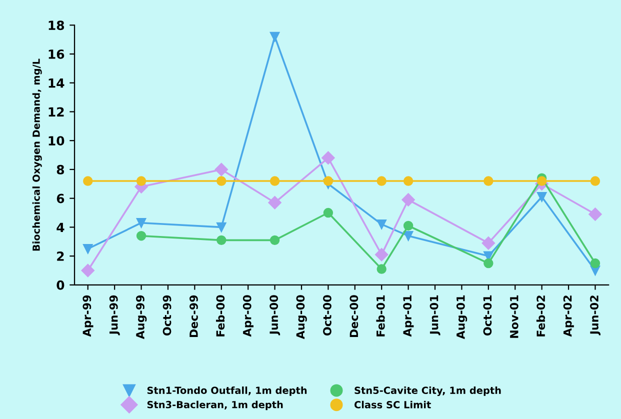 The width and height of the screenshot is (621, 419). What do you see at coordinates (194, 316) in the screenshot?
I see `x-tick-label: Dec-99` at bounding box center [194, 316].